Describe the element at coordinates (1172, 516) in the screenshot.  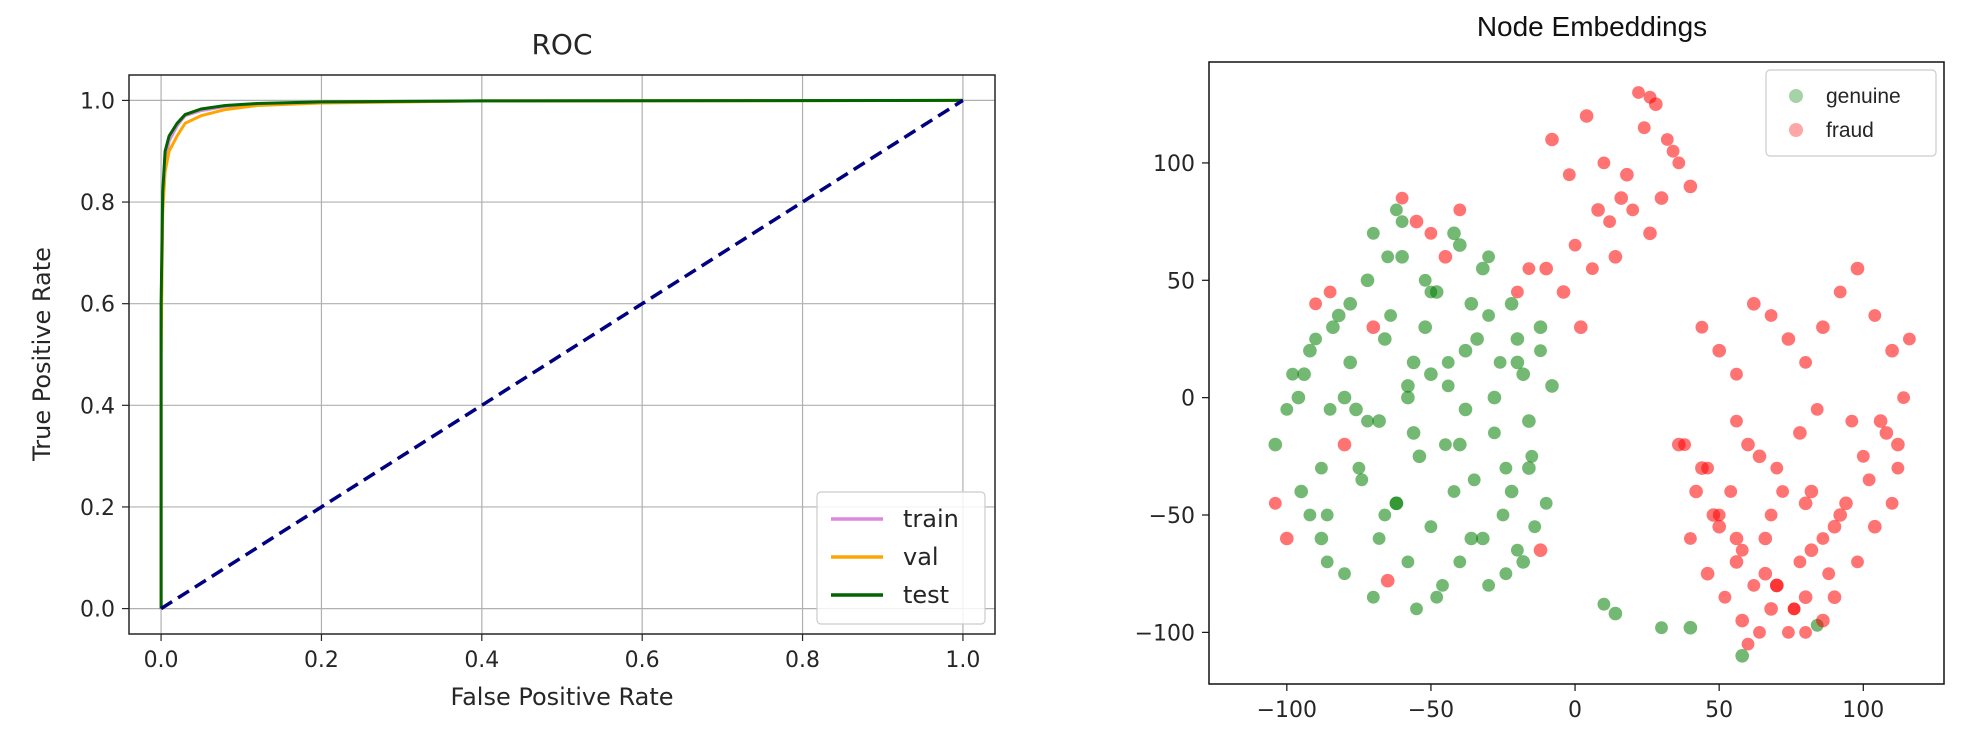
I see `emb-ytick-label: −50` at that location.